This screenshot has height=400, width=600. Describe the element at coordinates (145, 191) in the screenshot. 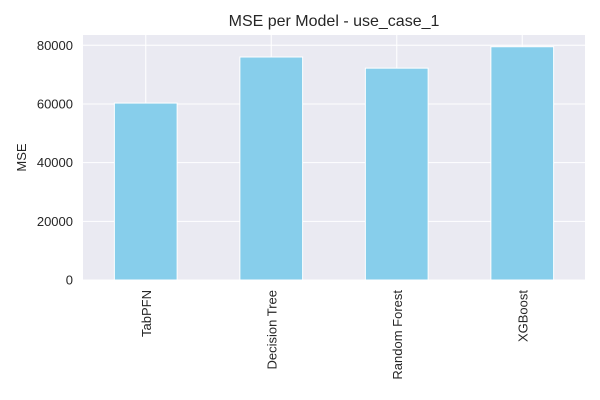

I see `bar-tabpfn` at that location.